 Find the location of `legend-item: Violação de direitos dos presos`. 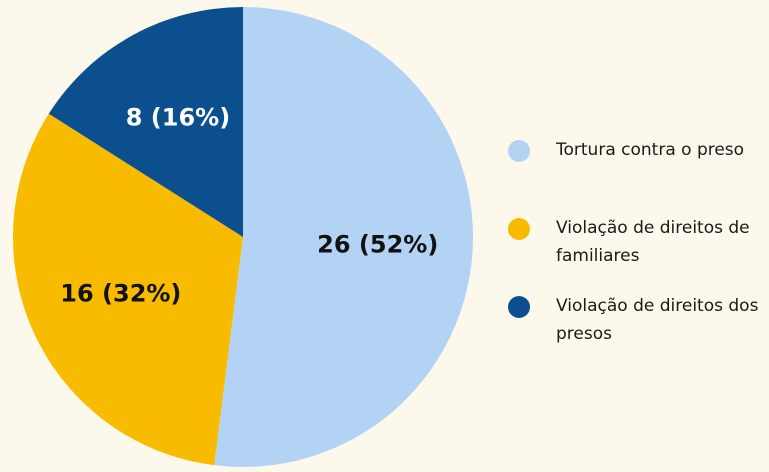

legend-item: Violação de direitos dos presos is located at coordinates (638, 320).